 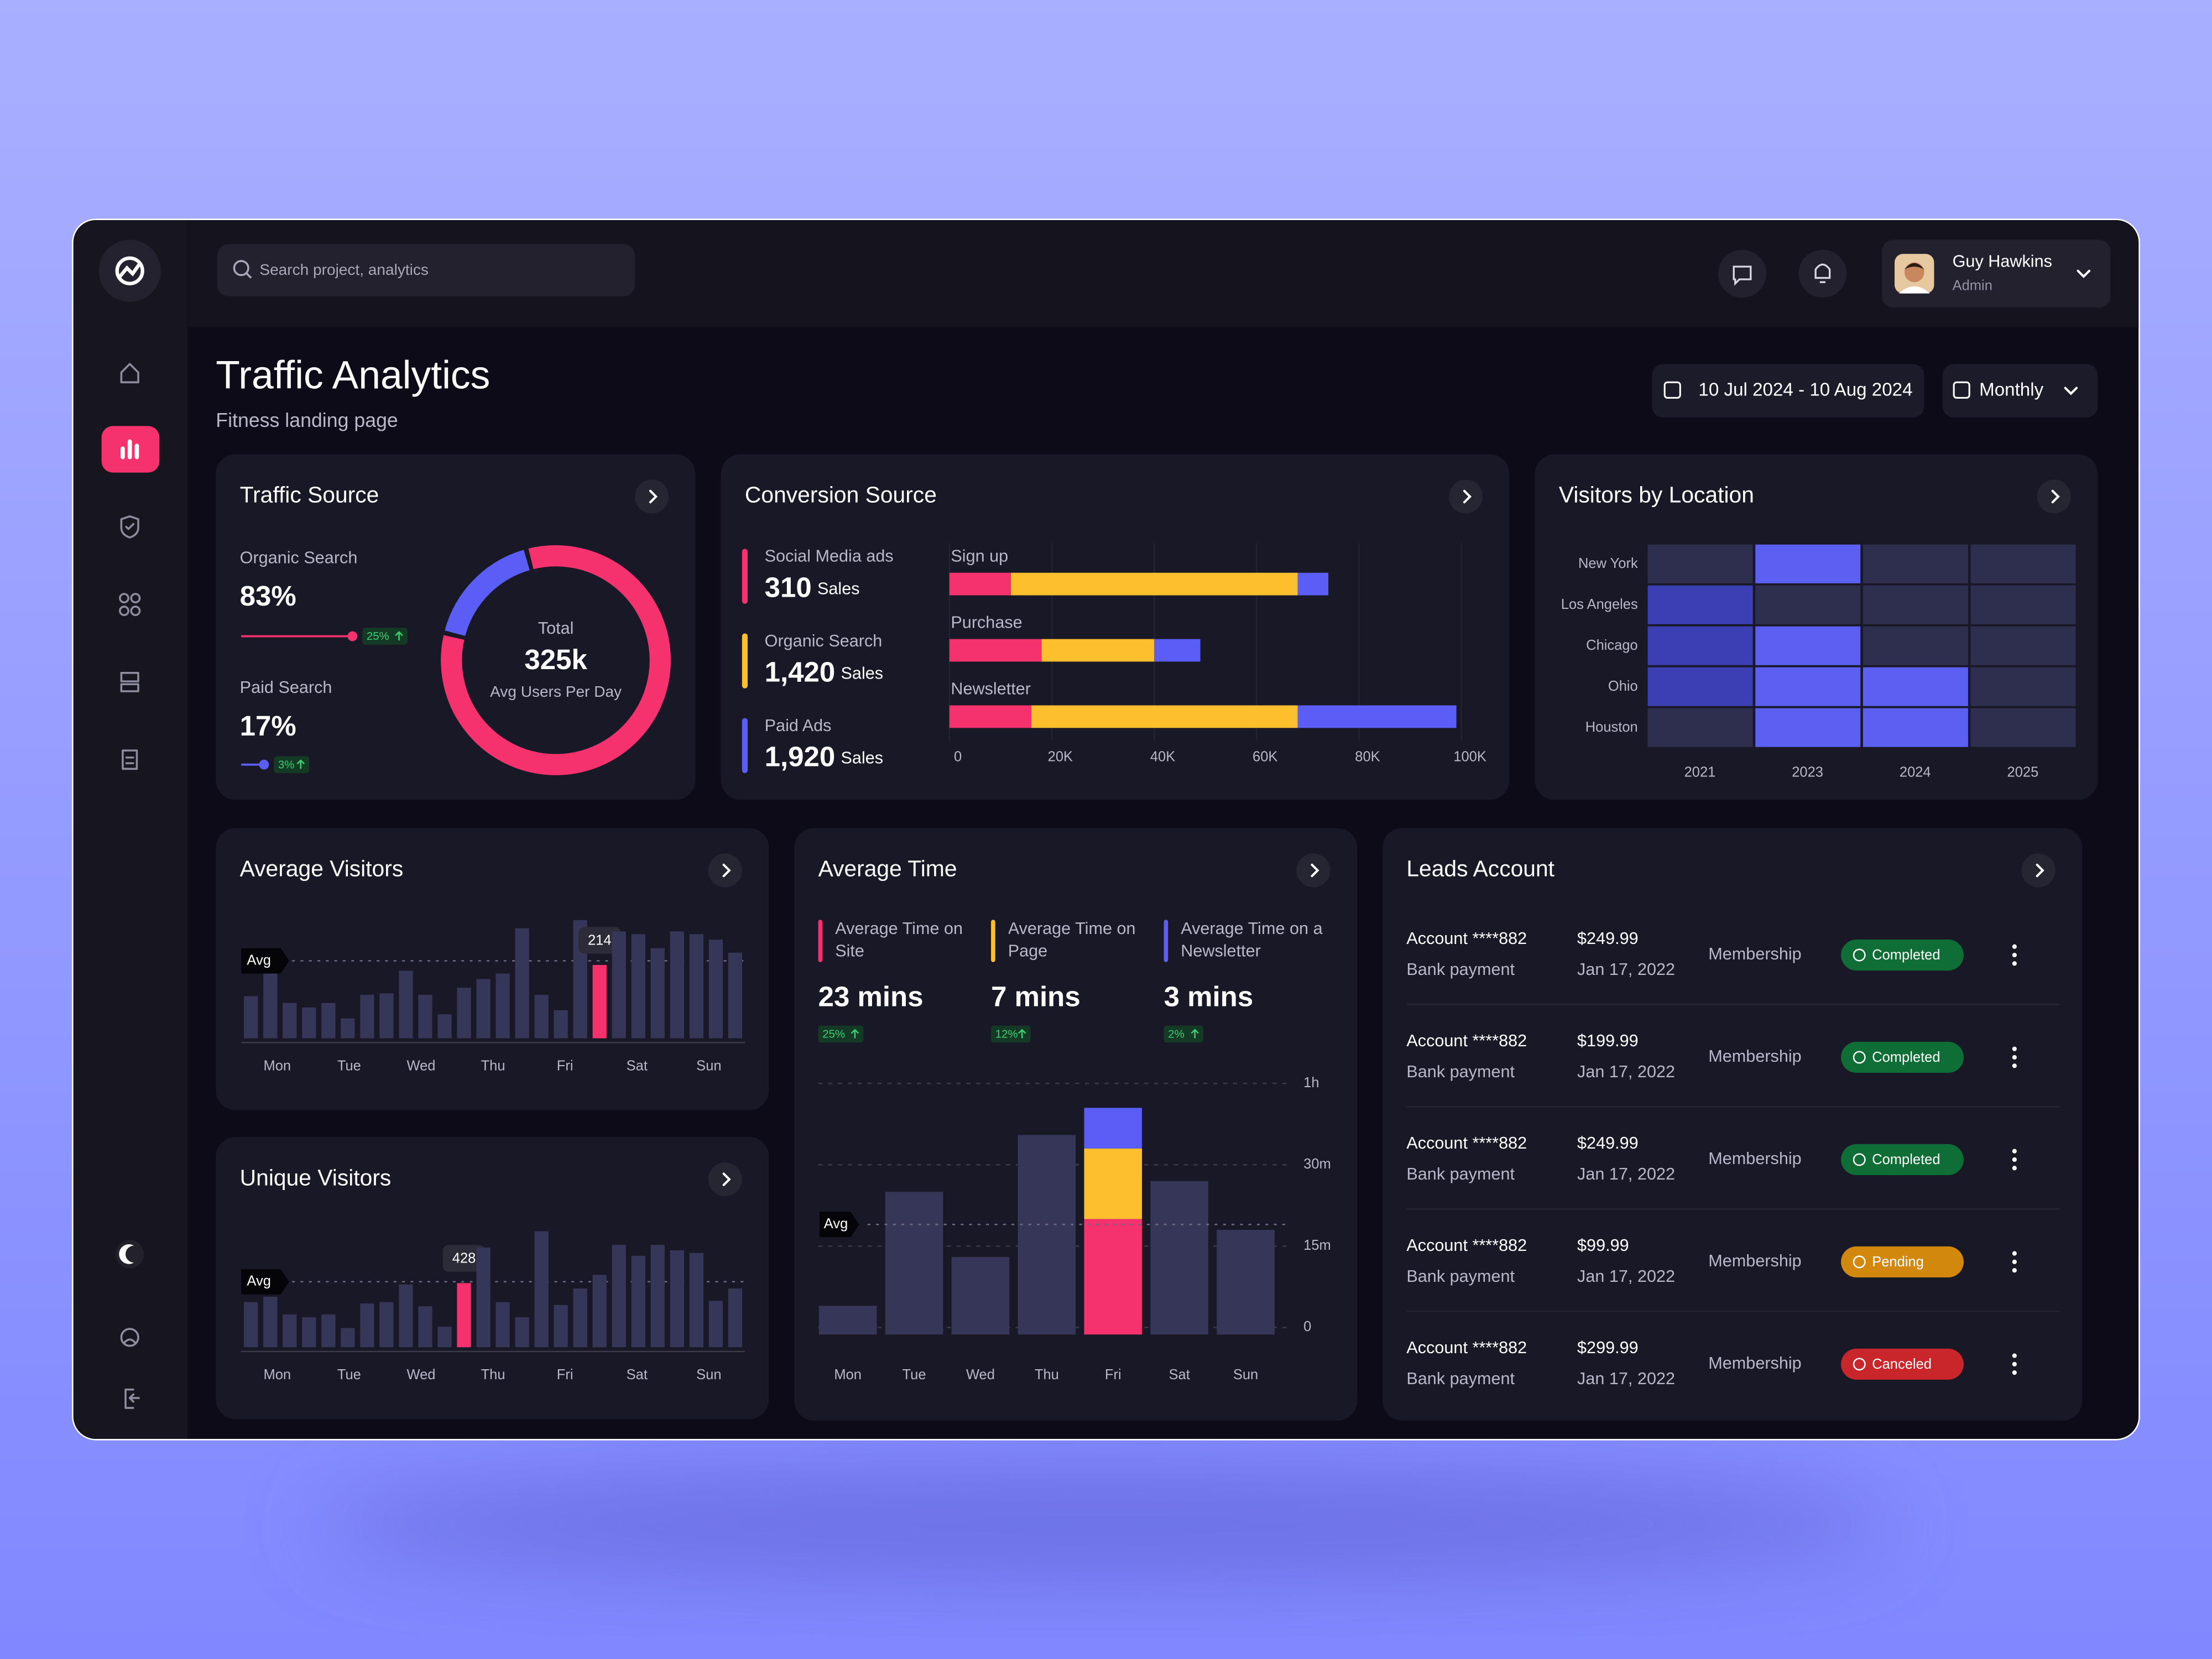 What do you see at coordinates (556, 660) in the screenshot?
I see `donut-center-value: 325k` at bounding box center [556, 660].